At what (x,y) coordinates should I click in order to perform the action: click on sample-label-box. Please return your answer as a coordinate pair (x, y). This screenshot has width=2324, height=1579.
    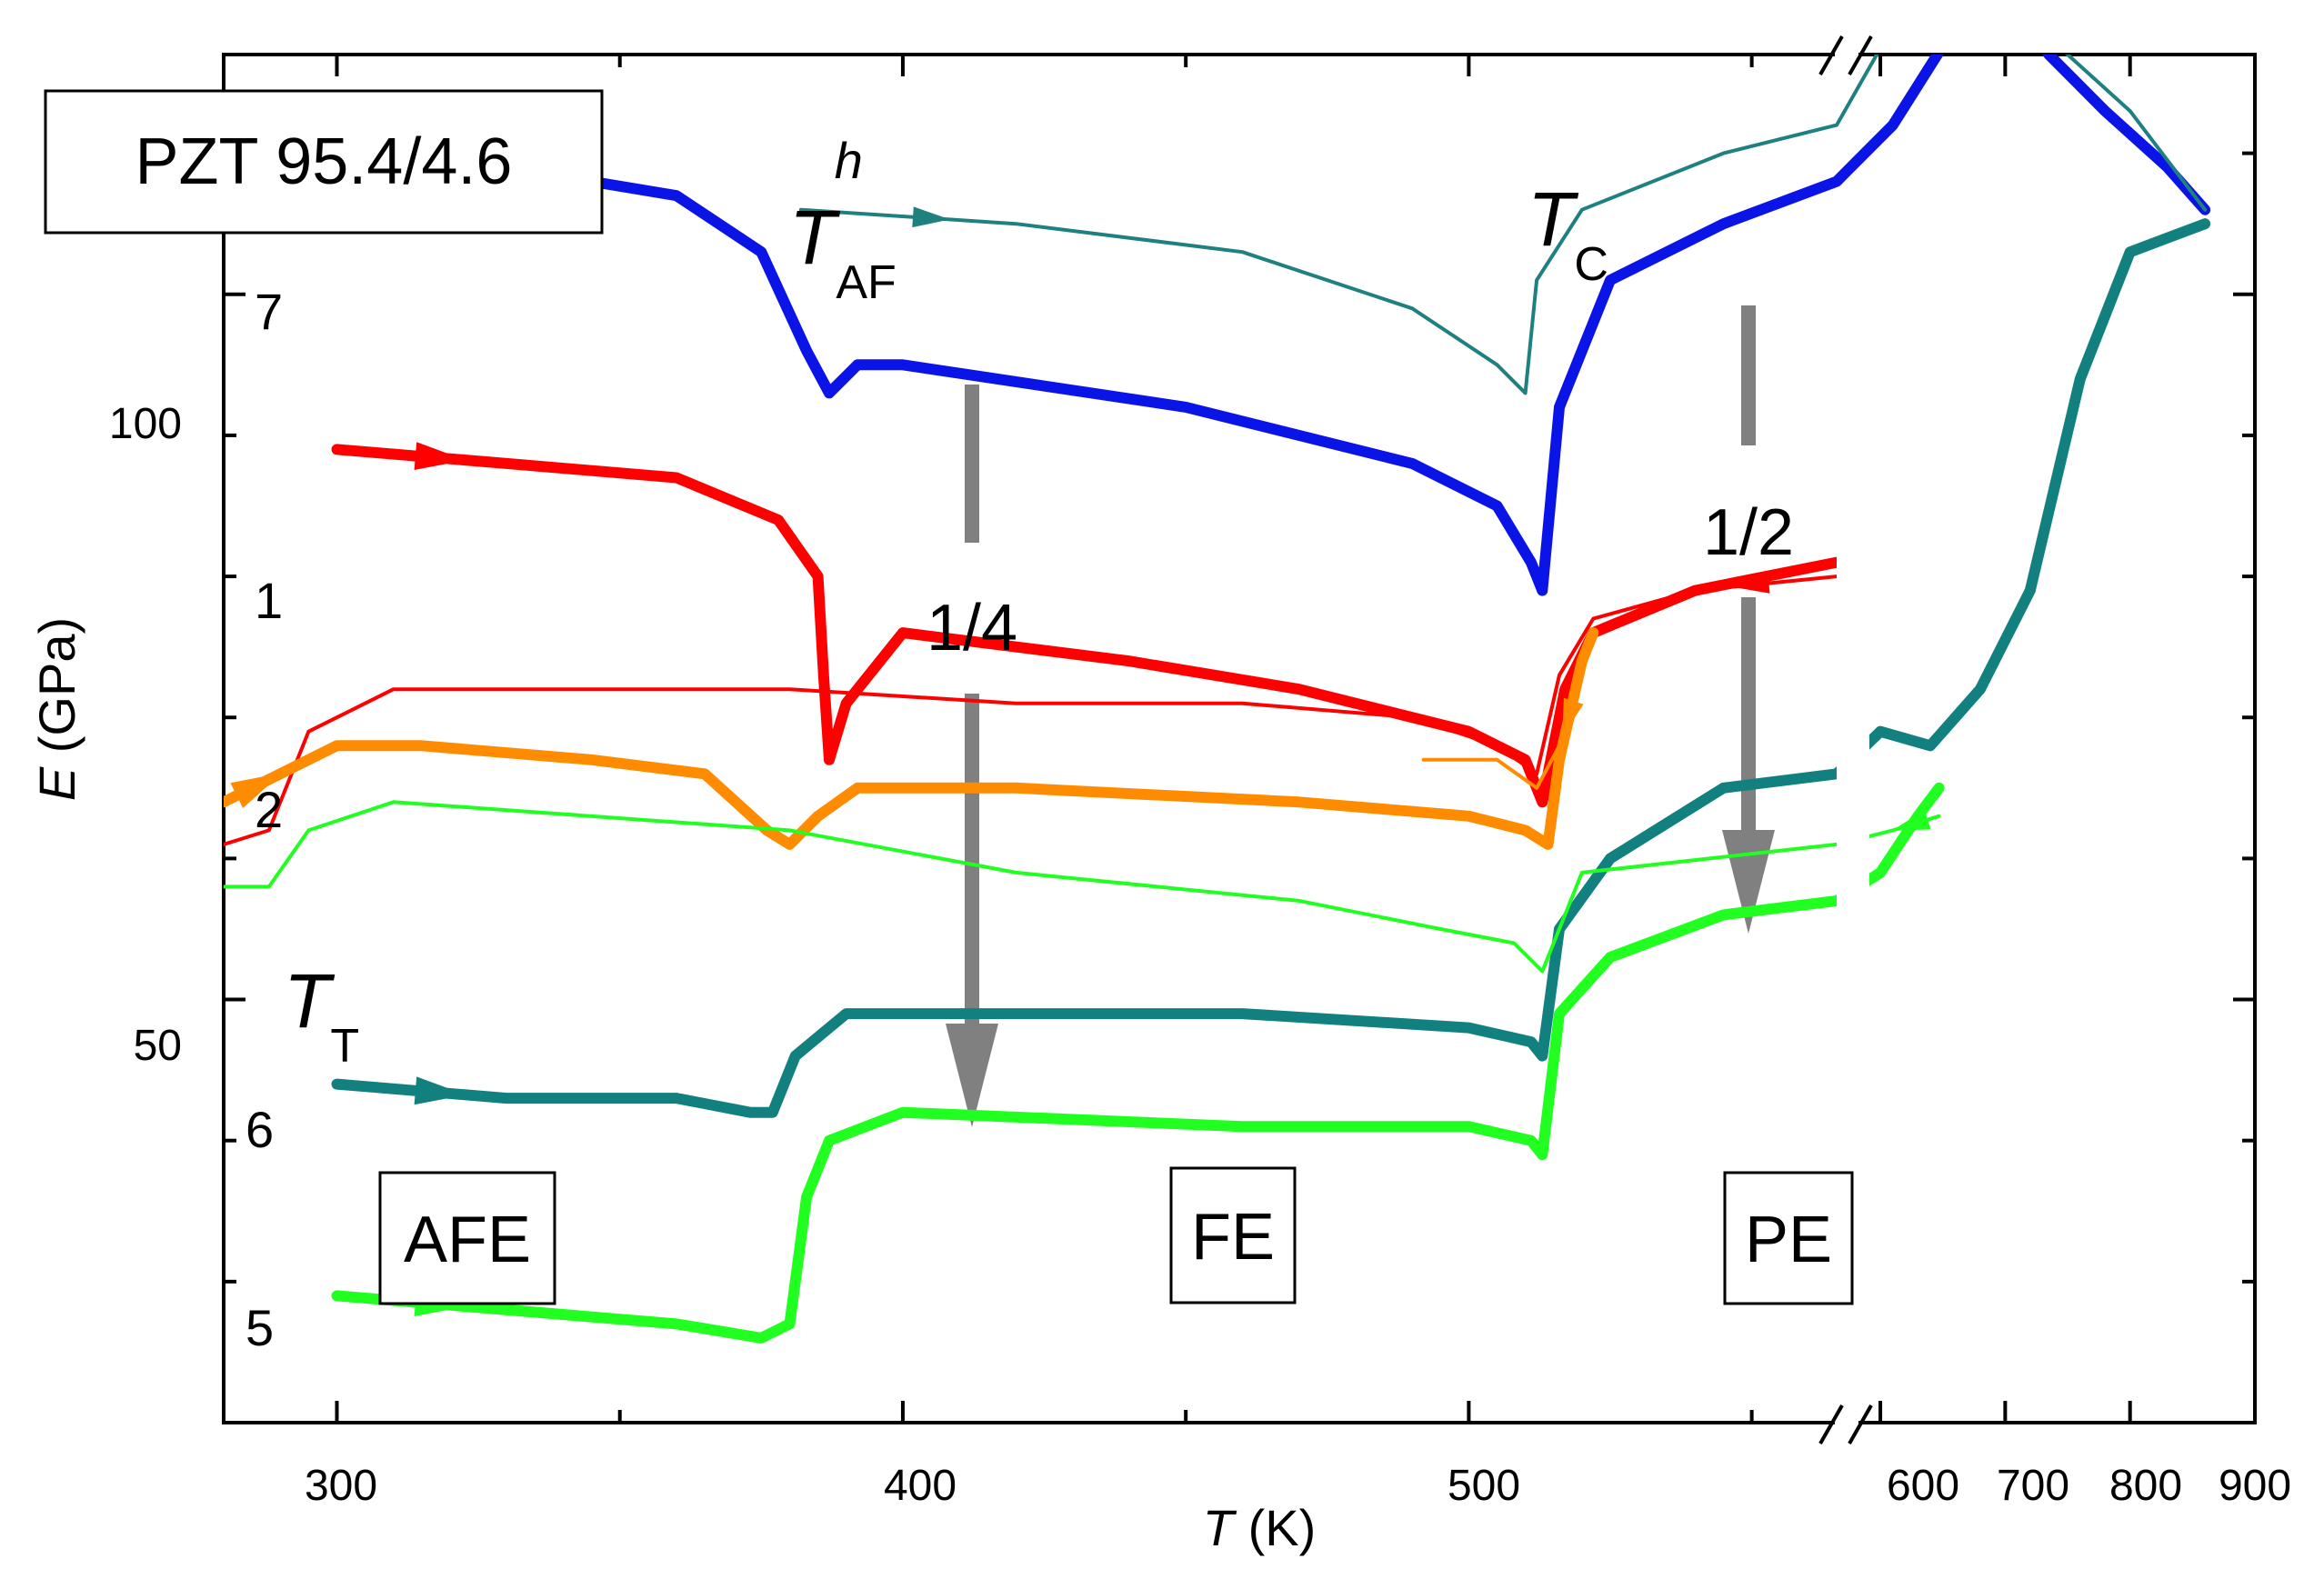
    Looking at the image, I should click on (324, 162).